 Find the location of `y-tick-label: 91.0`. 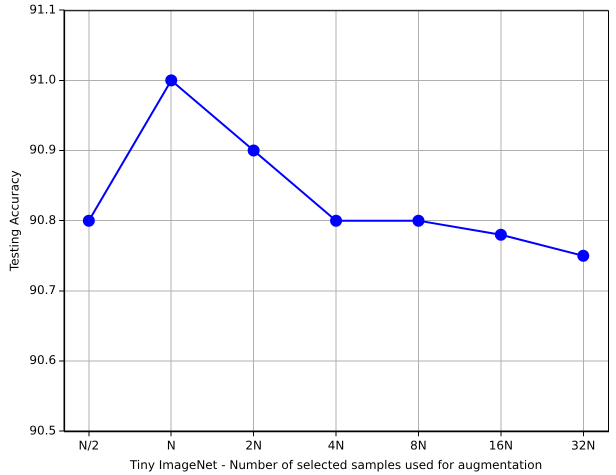

y-tick-label: 91.0 is located at coordinates (42, 79).